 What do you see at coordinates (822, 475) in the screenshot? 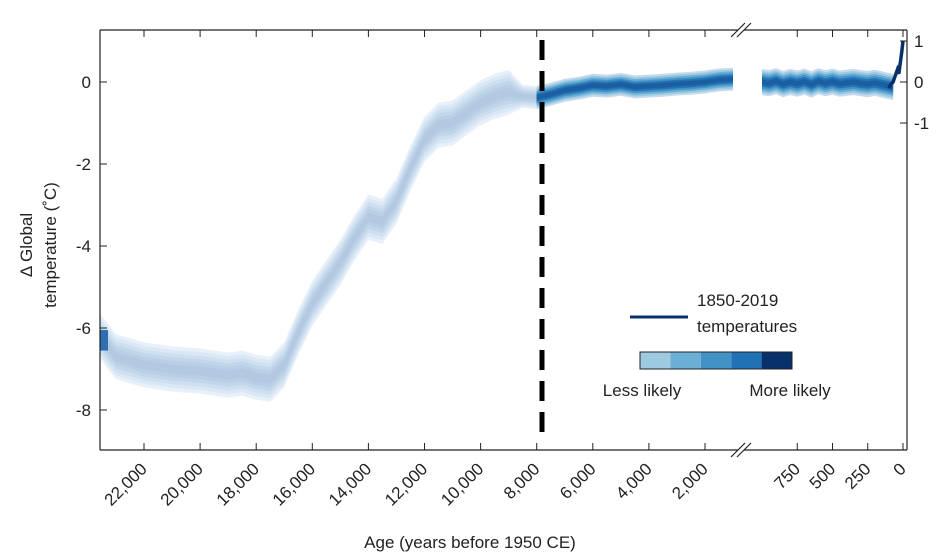
I see `x-tick-label-right: 500` at bounding box center [822, 475].